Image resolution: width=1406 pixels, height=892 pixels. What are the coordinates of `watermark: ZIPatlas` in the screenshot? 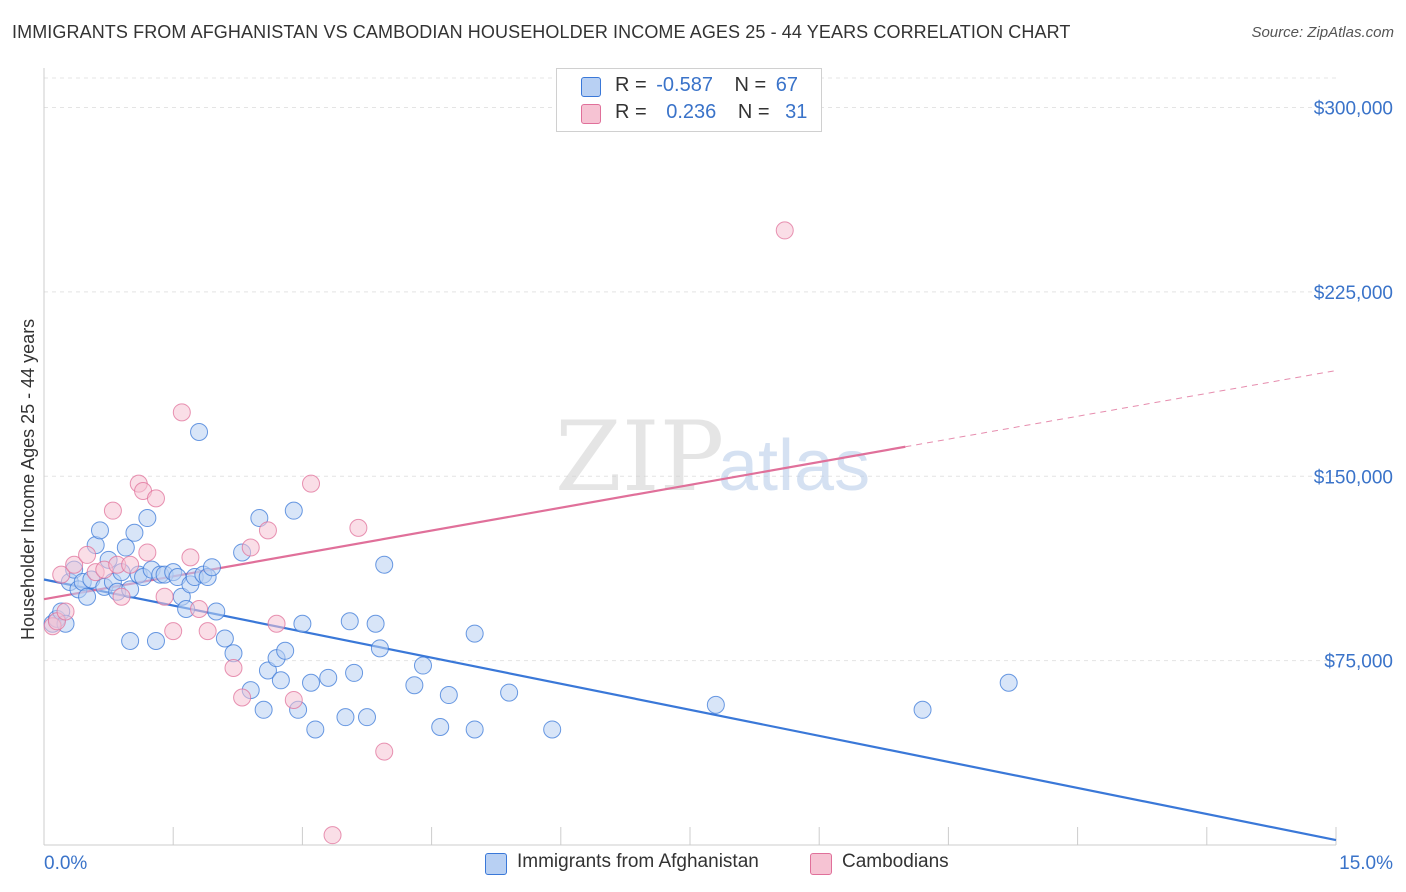 It's located at (712, 457).